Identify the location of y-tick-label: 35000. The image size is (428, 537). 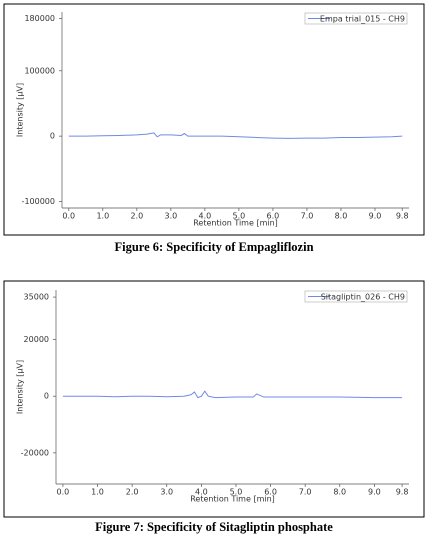
(36, 297).